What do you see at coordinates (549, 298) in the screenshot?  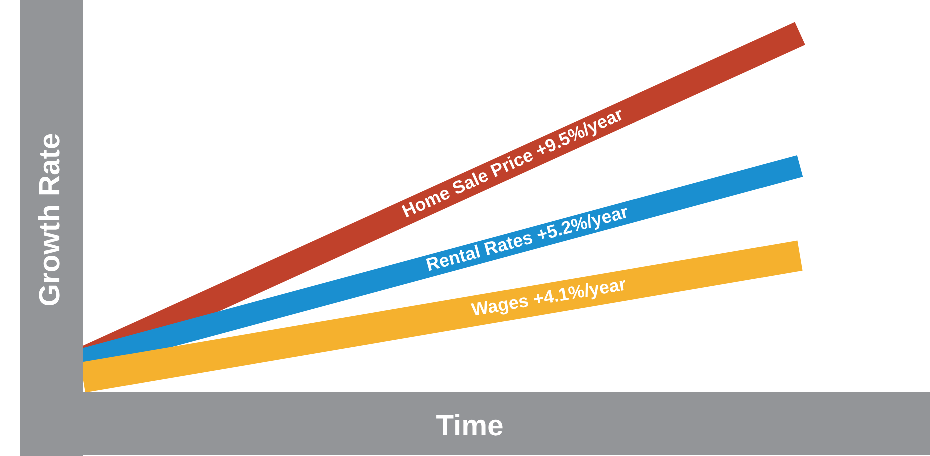 I see `text: Wages +4.1%/year` at bounding box center [549, 298].